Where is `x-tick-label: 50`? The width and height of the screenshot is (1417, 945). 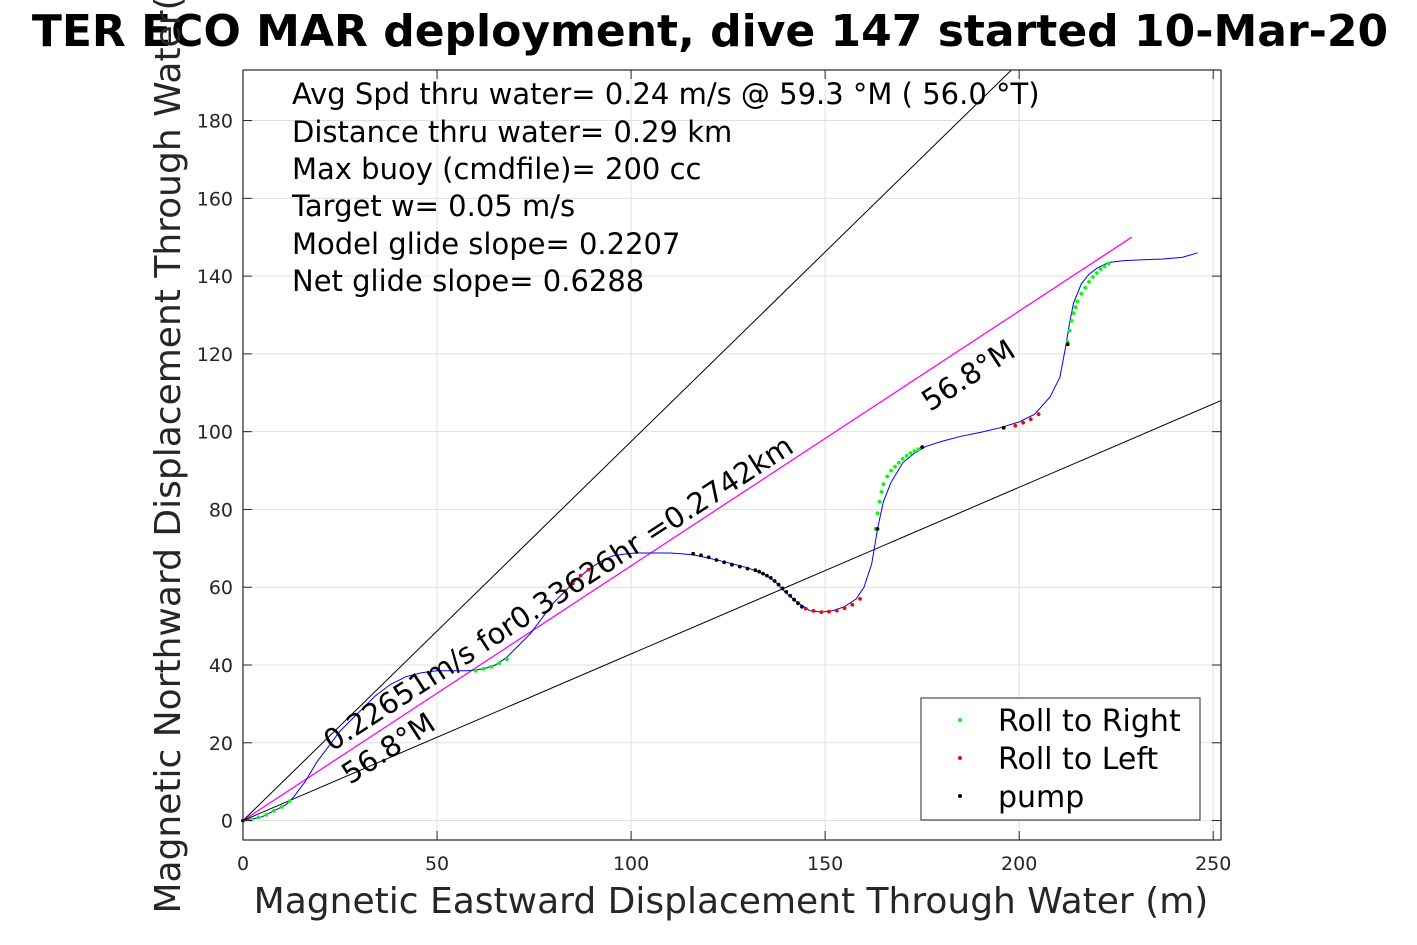 x-tick-label: 50 is located at coordinates (437, 864).